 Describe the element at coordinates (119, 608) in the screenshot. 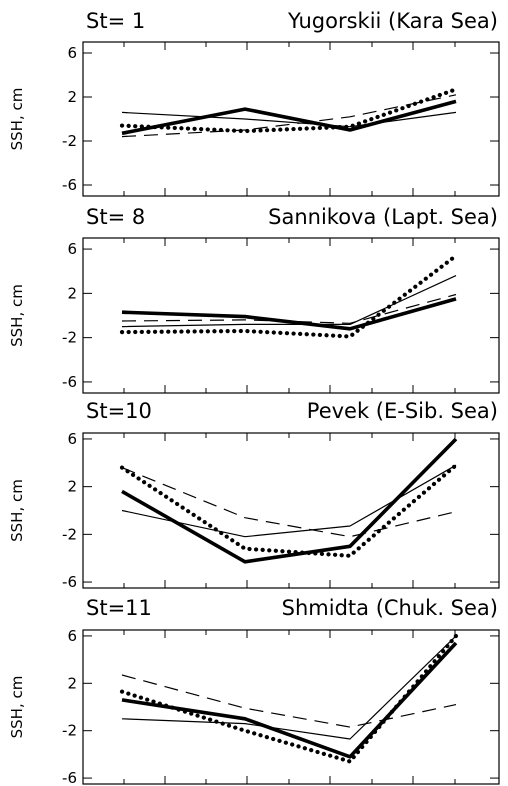

I see `chart-title-station: St=11` at that location.